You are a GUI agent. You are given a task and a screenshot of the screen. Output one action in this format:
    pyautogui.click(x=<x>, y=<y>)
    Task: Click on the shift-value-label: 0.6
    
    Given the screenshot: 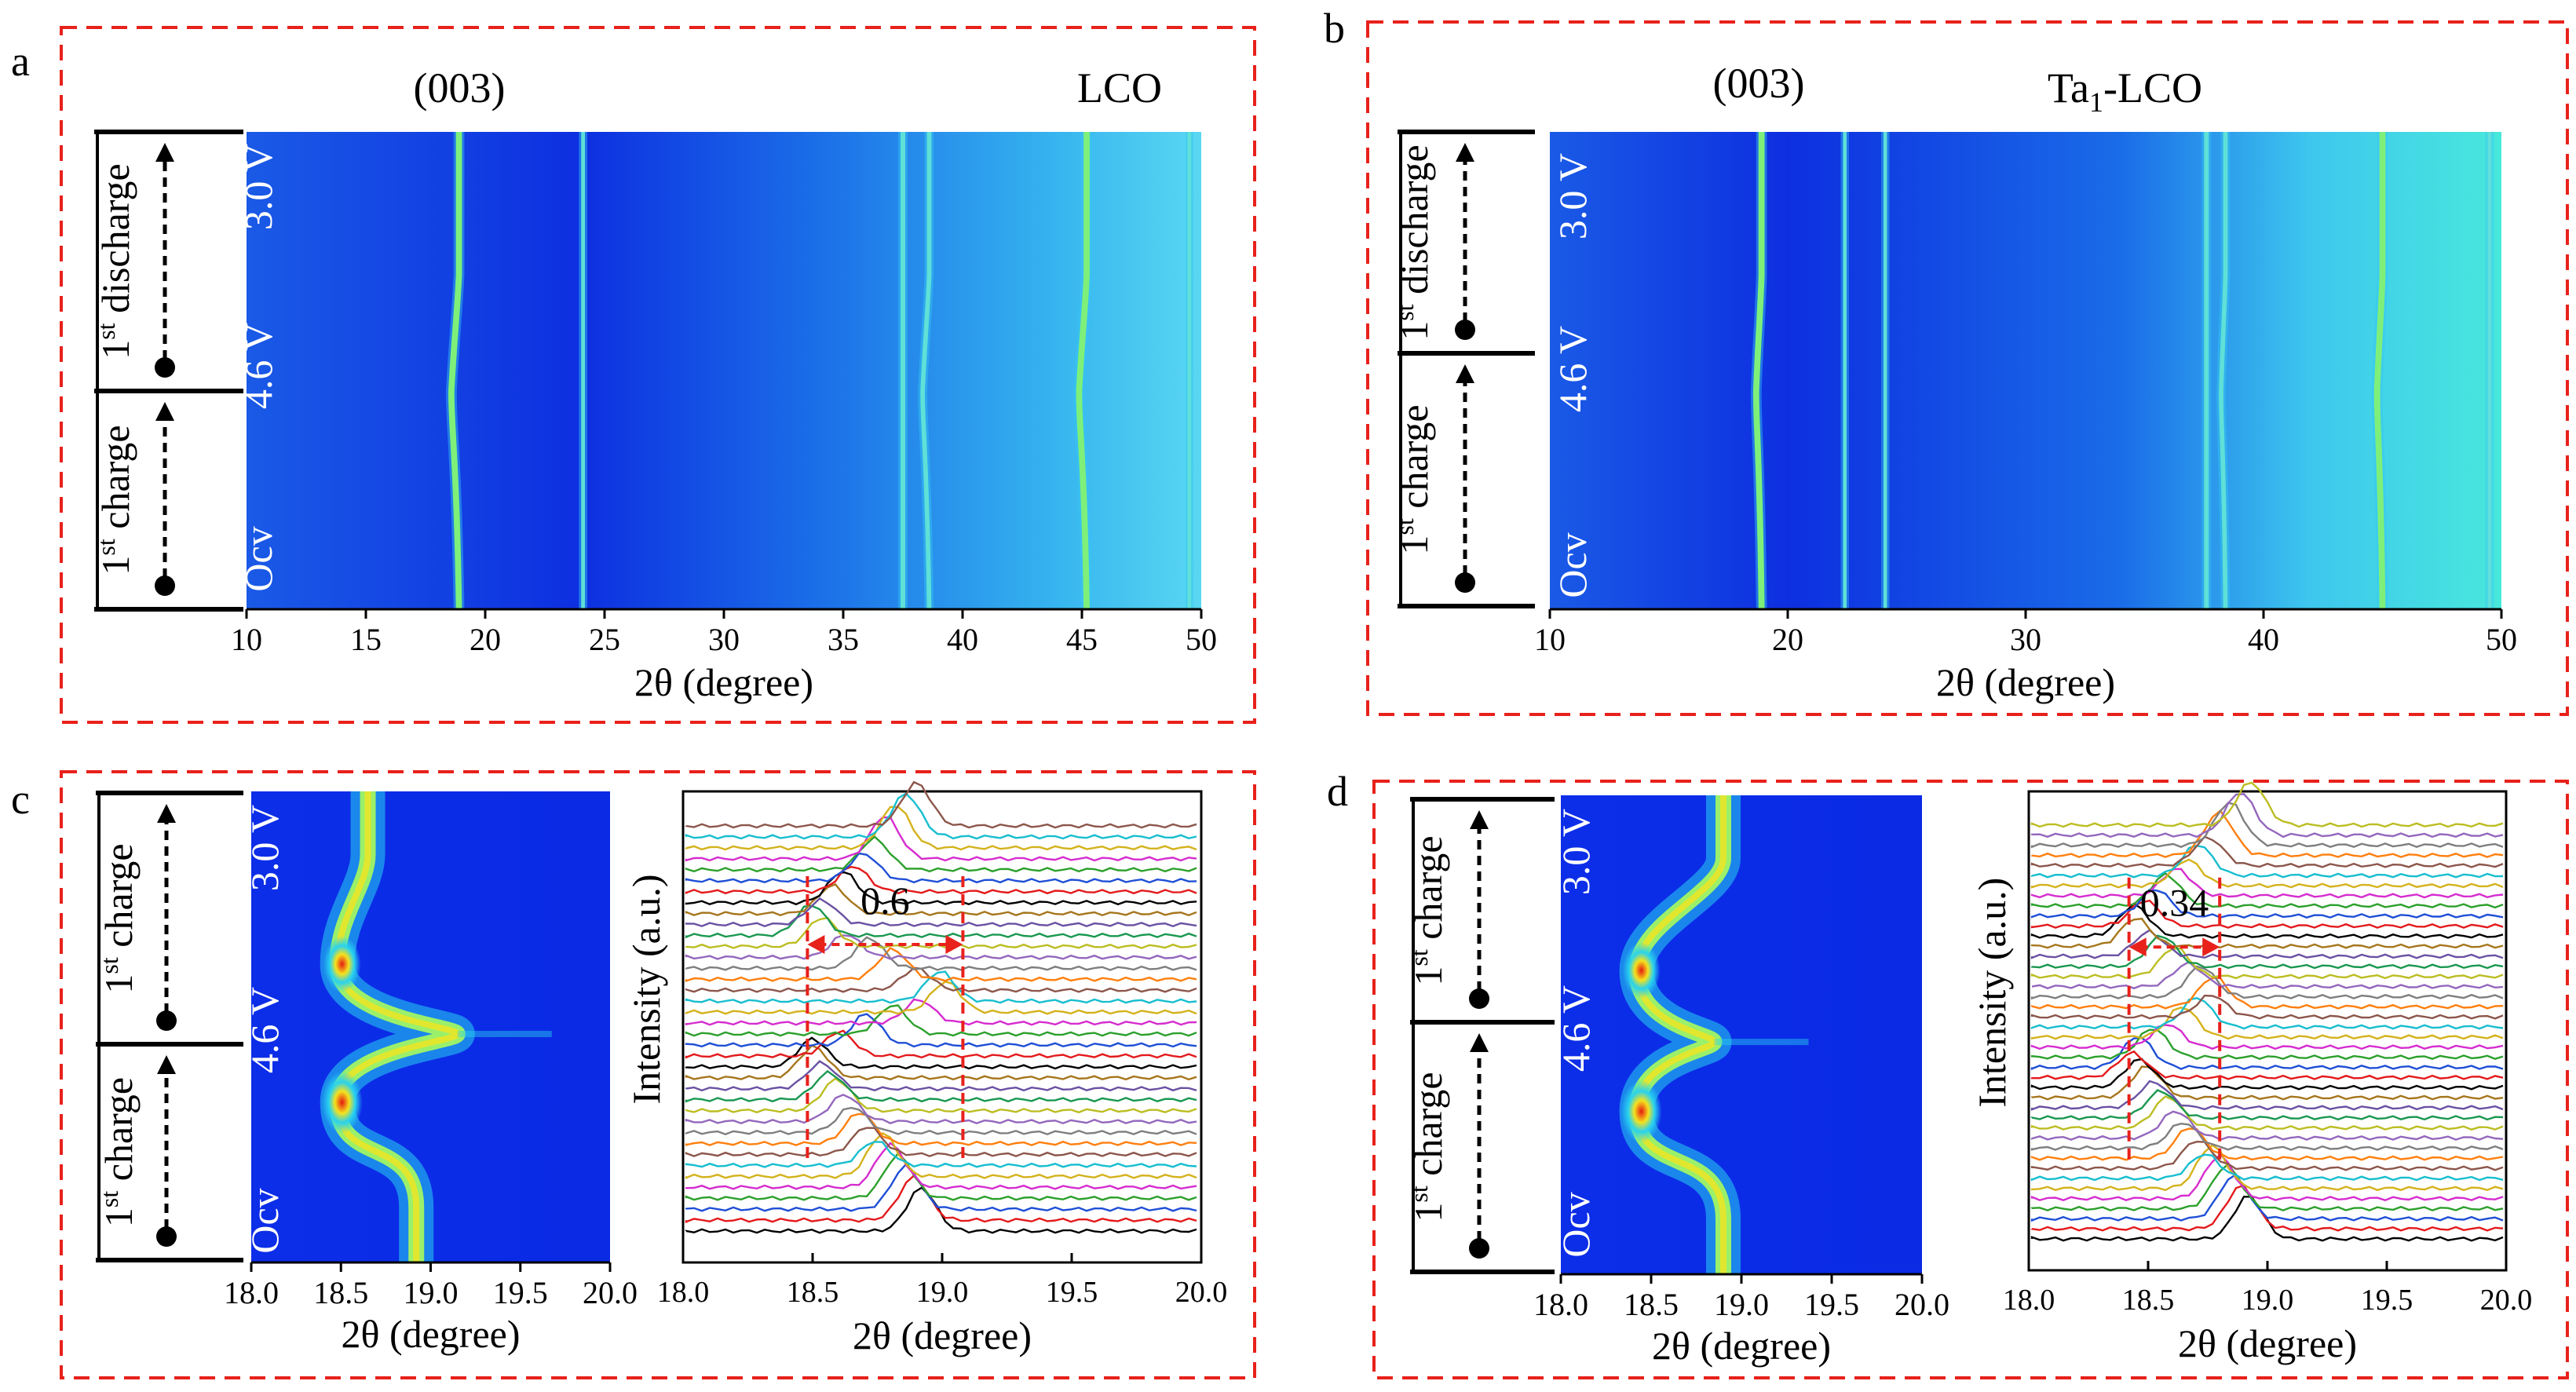 What is the action you would take?
    pyautogui.click(x=885, y=901)
    